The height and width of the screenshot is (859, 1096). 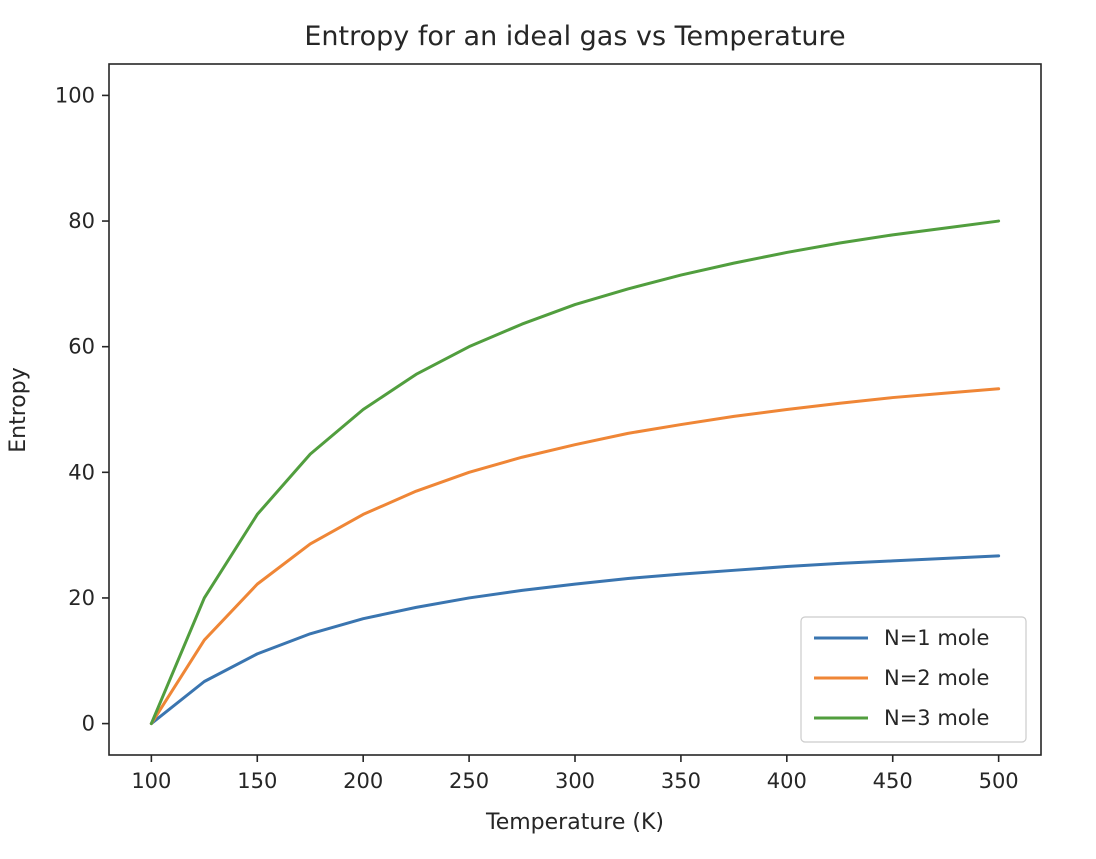 What do you see at coordinates (88, 724) in the screenshot?
I see `y-tick-label: 0` at bounding box center [88, 724].